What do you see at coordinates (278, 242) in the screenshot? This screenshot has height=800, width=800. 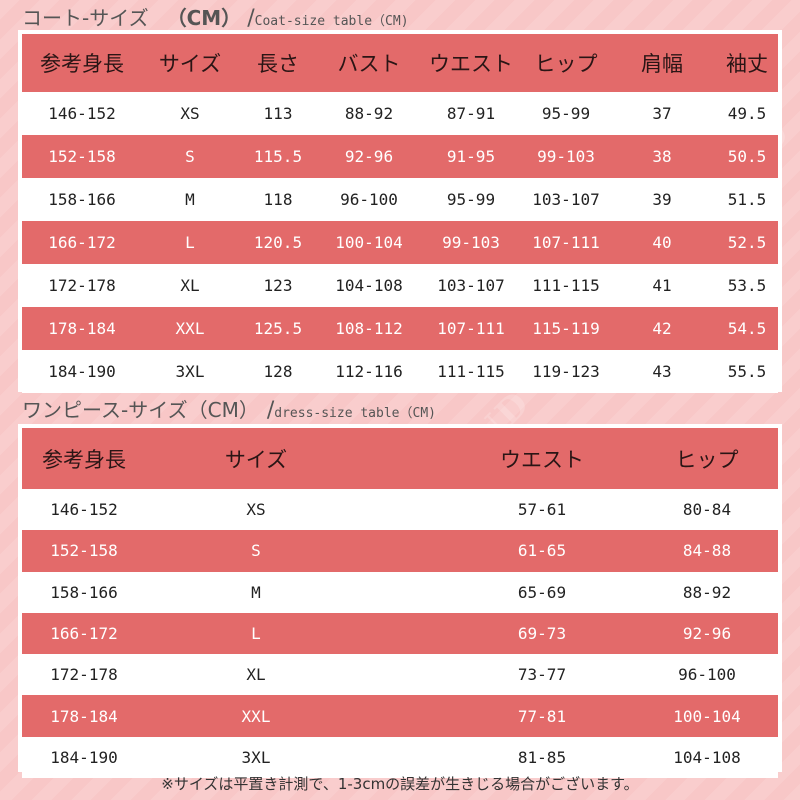 I see `coat-table-cell: 120.5` at bounding box center [278, 242].